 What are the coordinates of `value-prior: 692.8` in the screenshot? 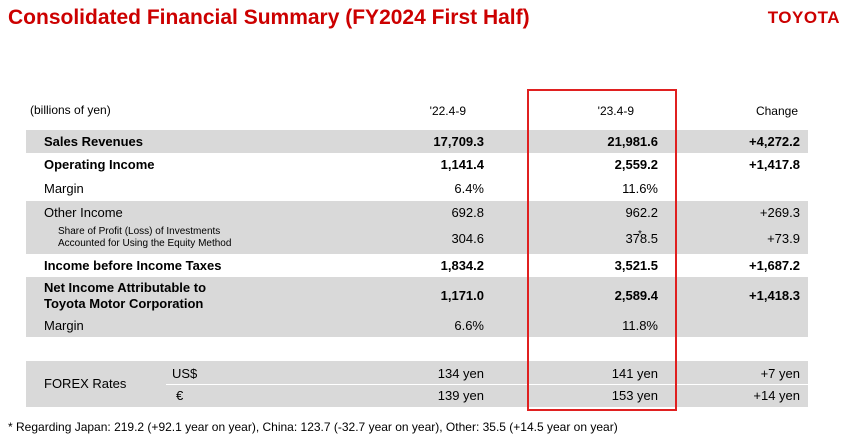 It's located at (467, 212).